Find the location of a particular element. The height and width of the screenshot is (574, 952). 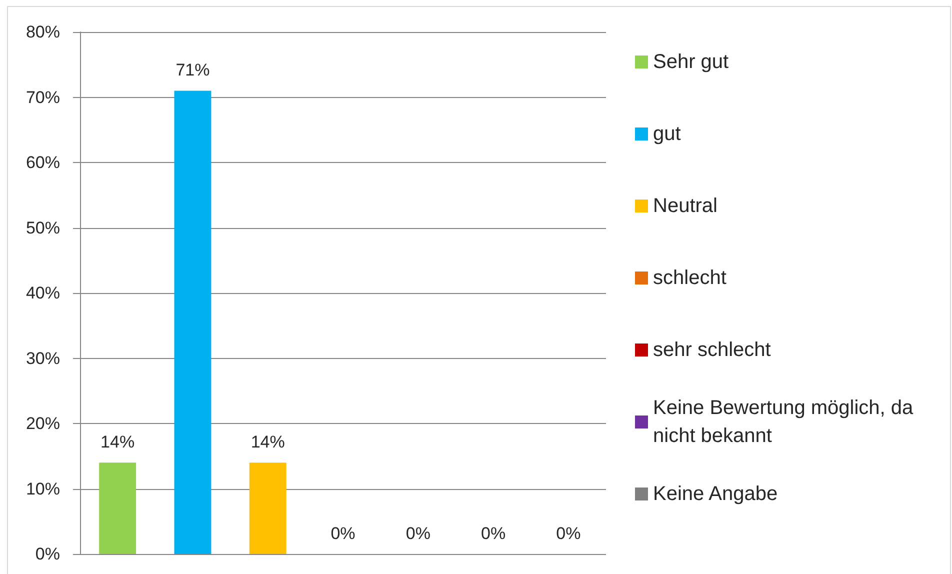

data-label: 71% is located at coordinates (193, 70).